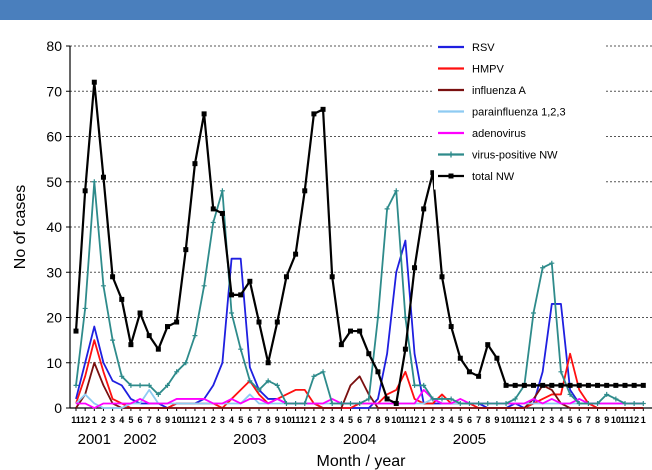 The height and width of the screenshot is (470, 652). Describe the element at coordinates (469, 439) in the screenshot. I see `year-label: 2005` at that location.